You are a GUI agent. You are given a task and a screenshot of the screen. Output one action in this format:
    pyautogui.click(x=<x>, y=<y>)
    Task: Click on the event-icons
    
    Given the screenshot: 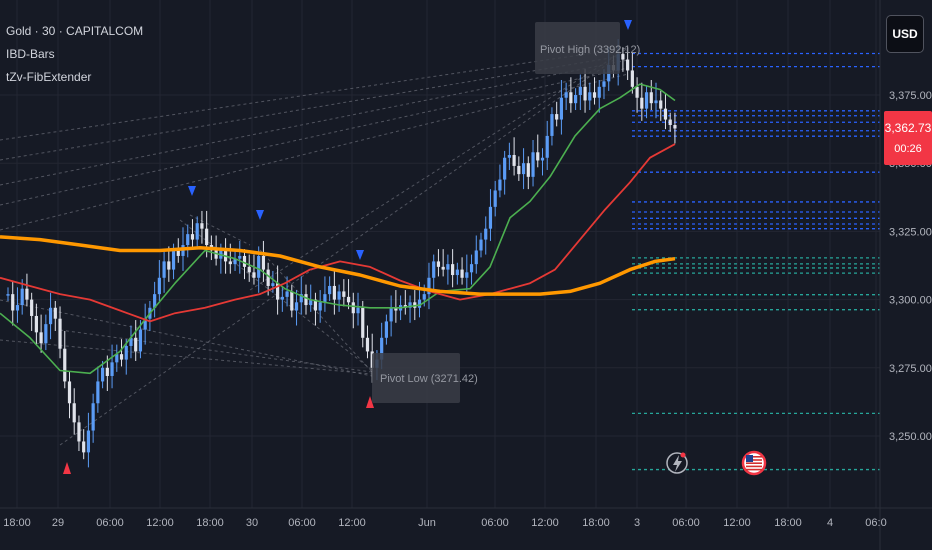 What is the action you would take?
    pyautogui.click(x=716, y=463)
    